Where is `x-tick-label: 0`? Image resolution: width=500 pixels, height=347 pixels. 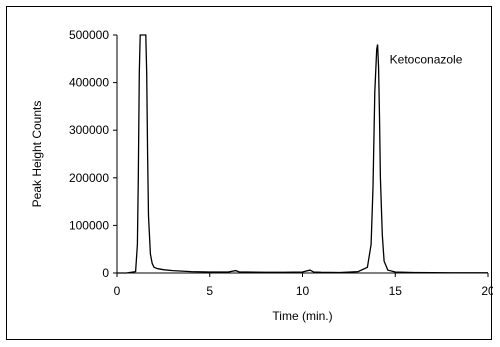
x-tick-label: 0 is located at coordinates (117, 291).